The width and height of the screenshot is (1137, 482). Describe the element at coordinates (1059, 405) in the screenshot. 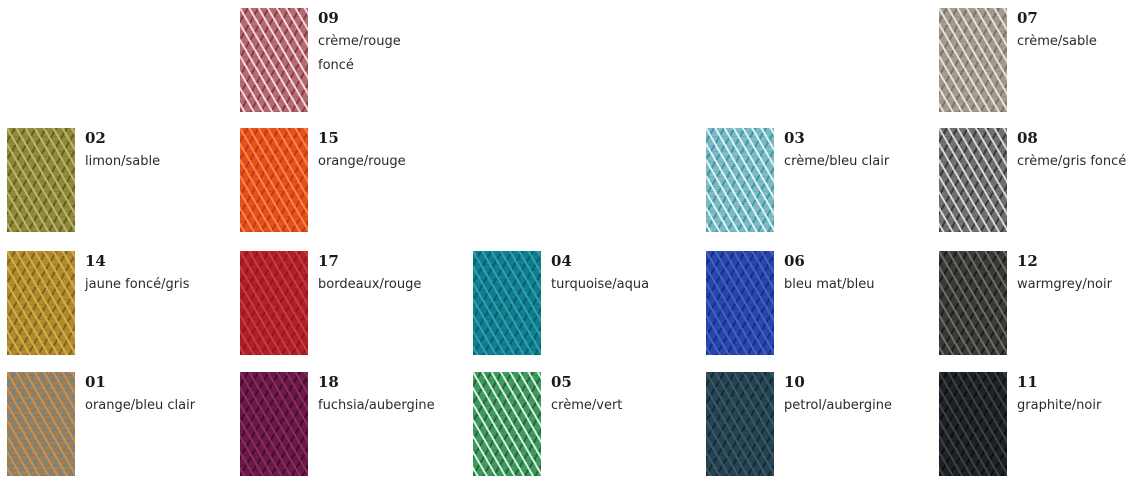

I see `swatch-name: graphite/noir` at that location.